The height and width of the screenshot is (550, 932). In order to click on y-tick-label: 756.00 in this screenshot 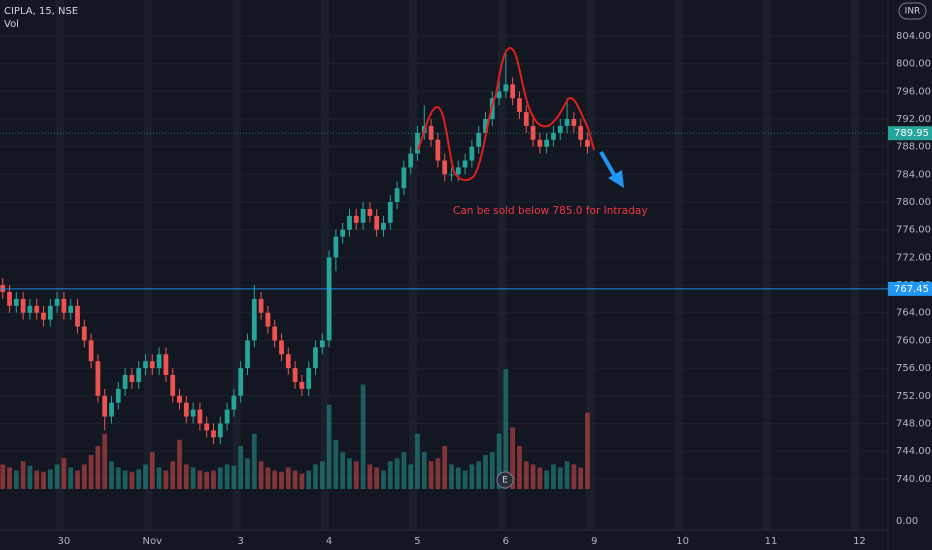, I will do `click(913, 368)`.